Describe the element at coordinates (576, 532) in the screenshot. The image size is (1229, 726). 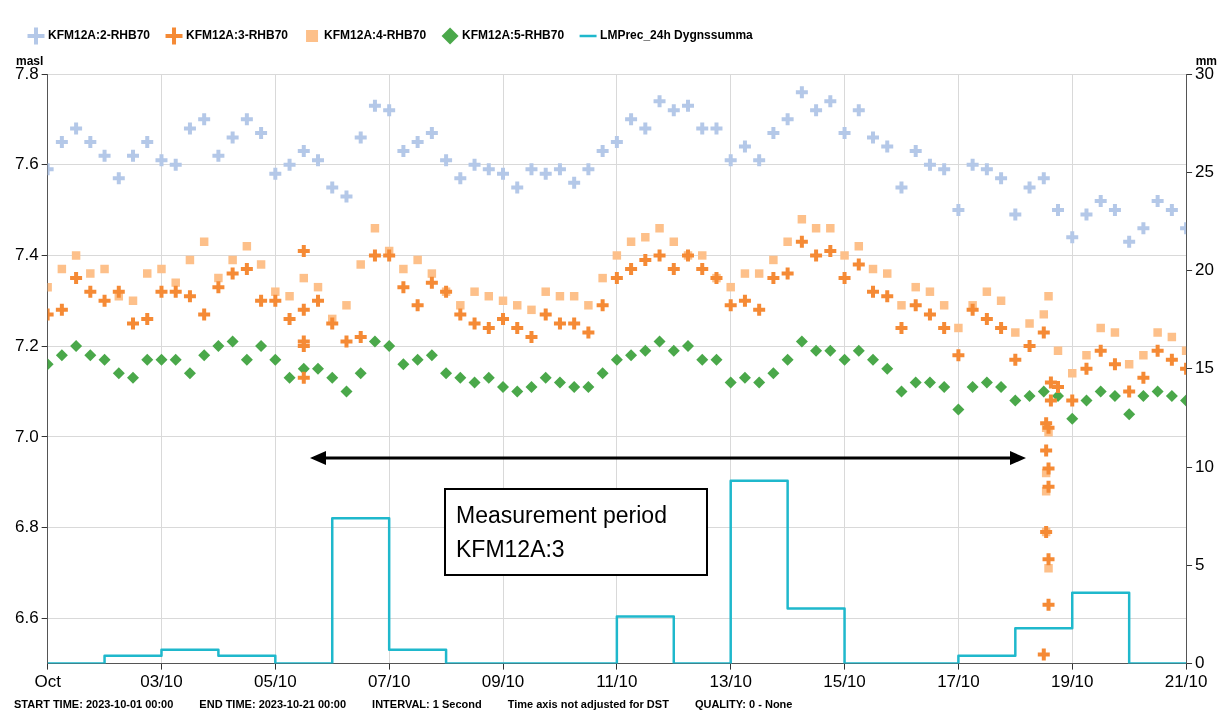
I see `annotation: Measurement period KFM12A:3` at that location.